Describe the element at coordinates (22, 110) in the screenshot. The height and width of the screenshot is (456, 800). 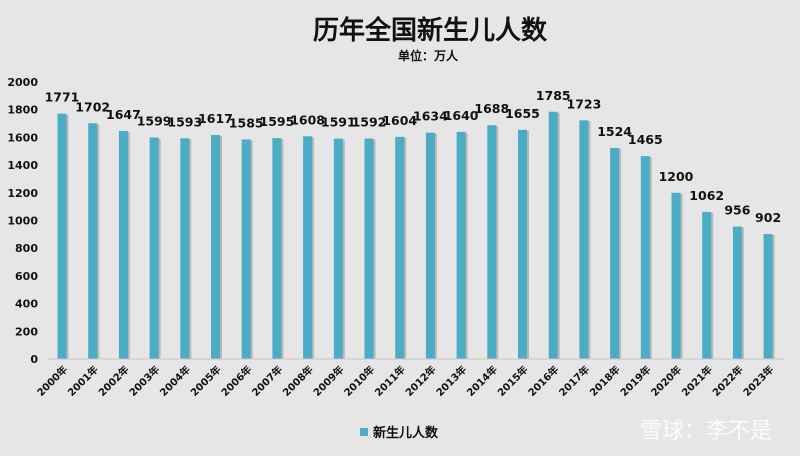
I see `y-tick-label: 1800` at that location.